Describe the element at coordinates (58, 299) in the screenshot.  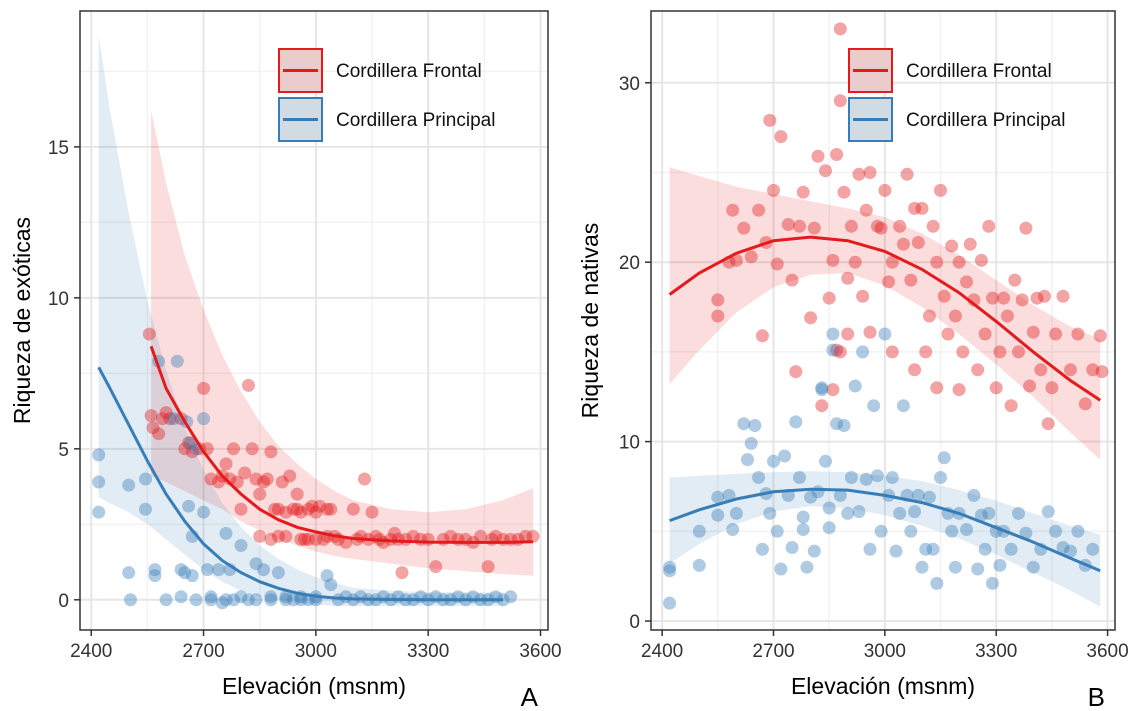
I see `y-tick-label: 10` at that location.